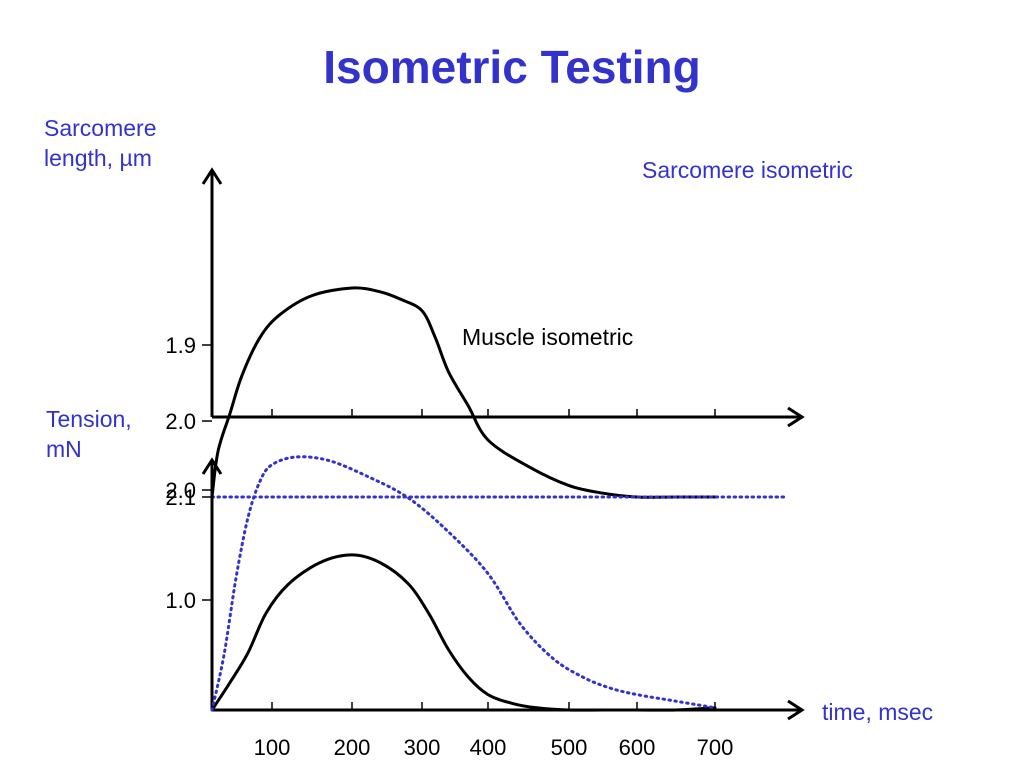  What do you see at coordinates (796, 417) in the screenshot?
I see `top-x-axis-arrow` at bounding box center [796, 417].